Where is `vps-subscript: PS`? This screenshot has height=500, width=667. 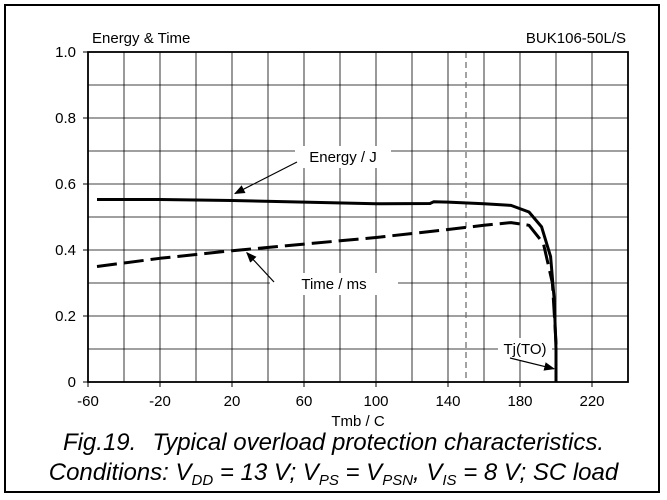
vps-subscript: PS is located at coordinates (328, 480).